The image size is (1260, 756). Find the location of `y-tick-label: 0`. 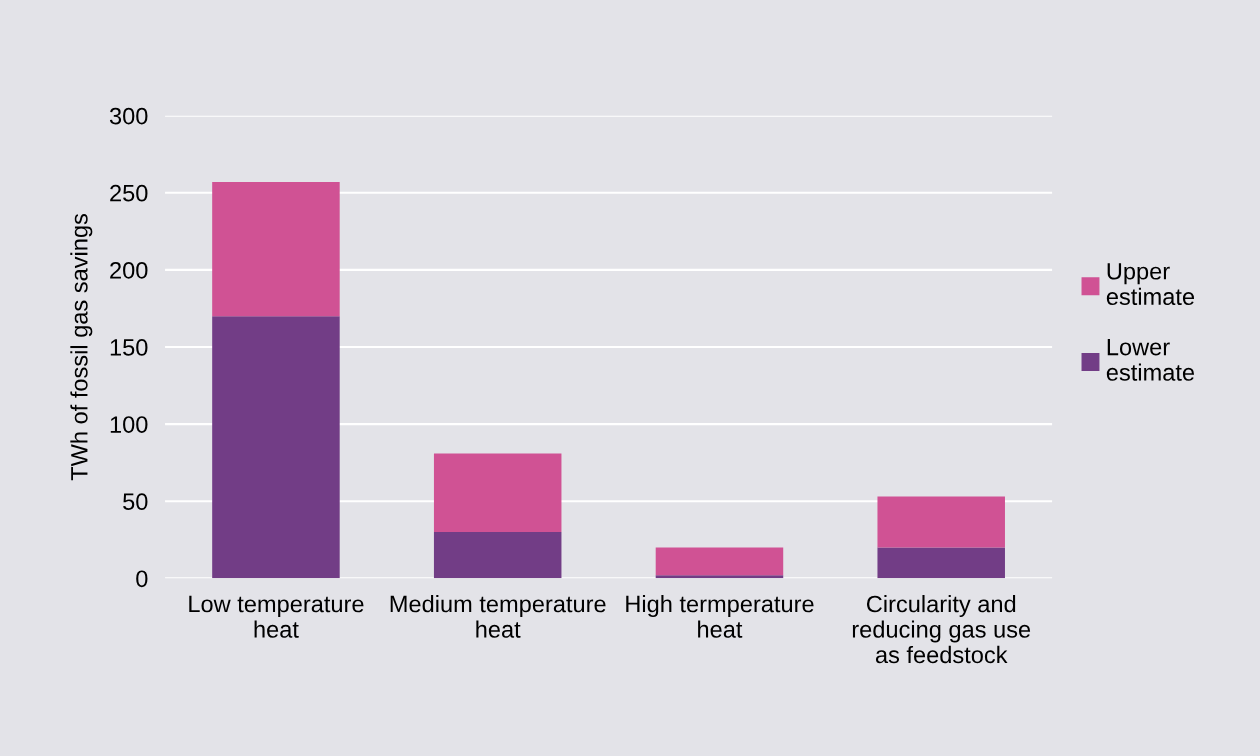

y-tick-label: 0 is located at coordinates (142, 579).